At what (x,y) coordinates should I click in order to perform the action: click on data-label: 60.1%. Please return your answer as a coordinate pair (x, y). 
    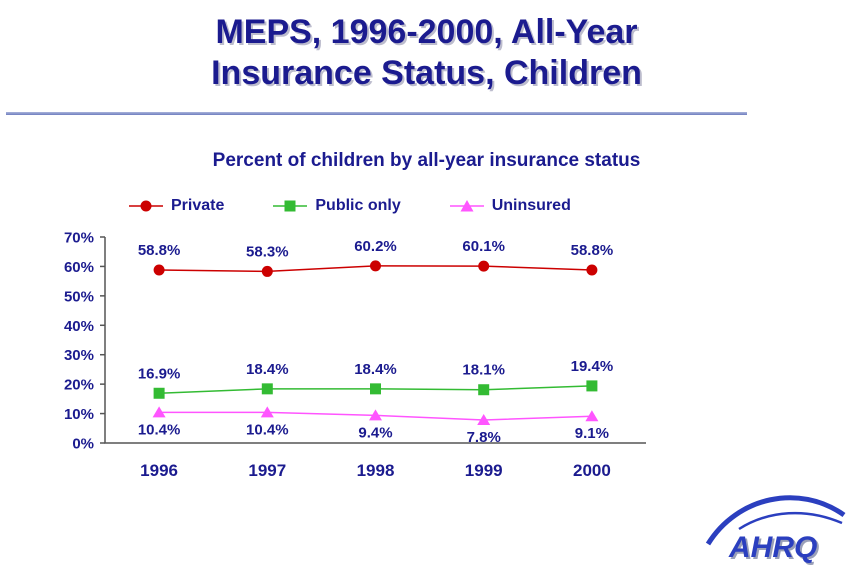
    Looking at the image, I should click on (483, 246).